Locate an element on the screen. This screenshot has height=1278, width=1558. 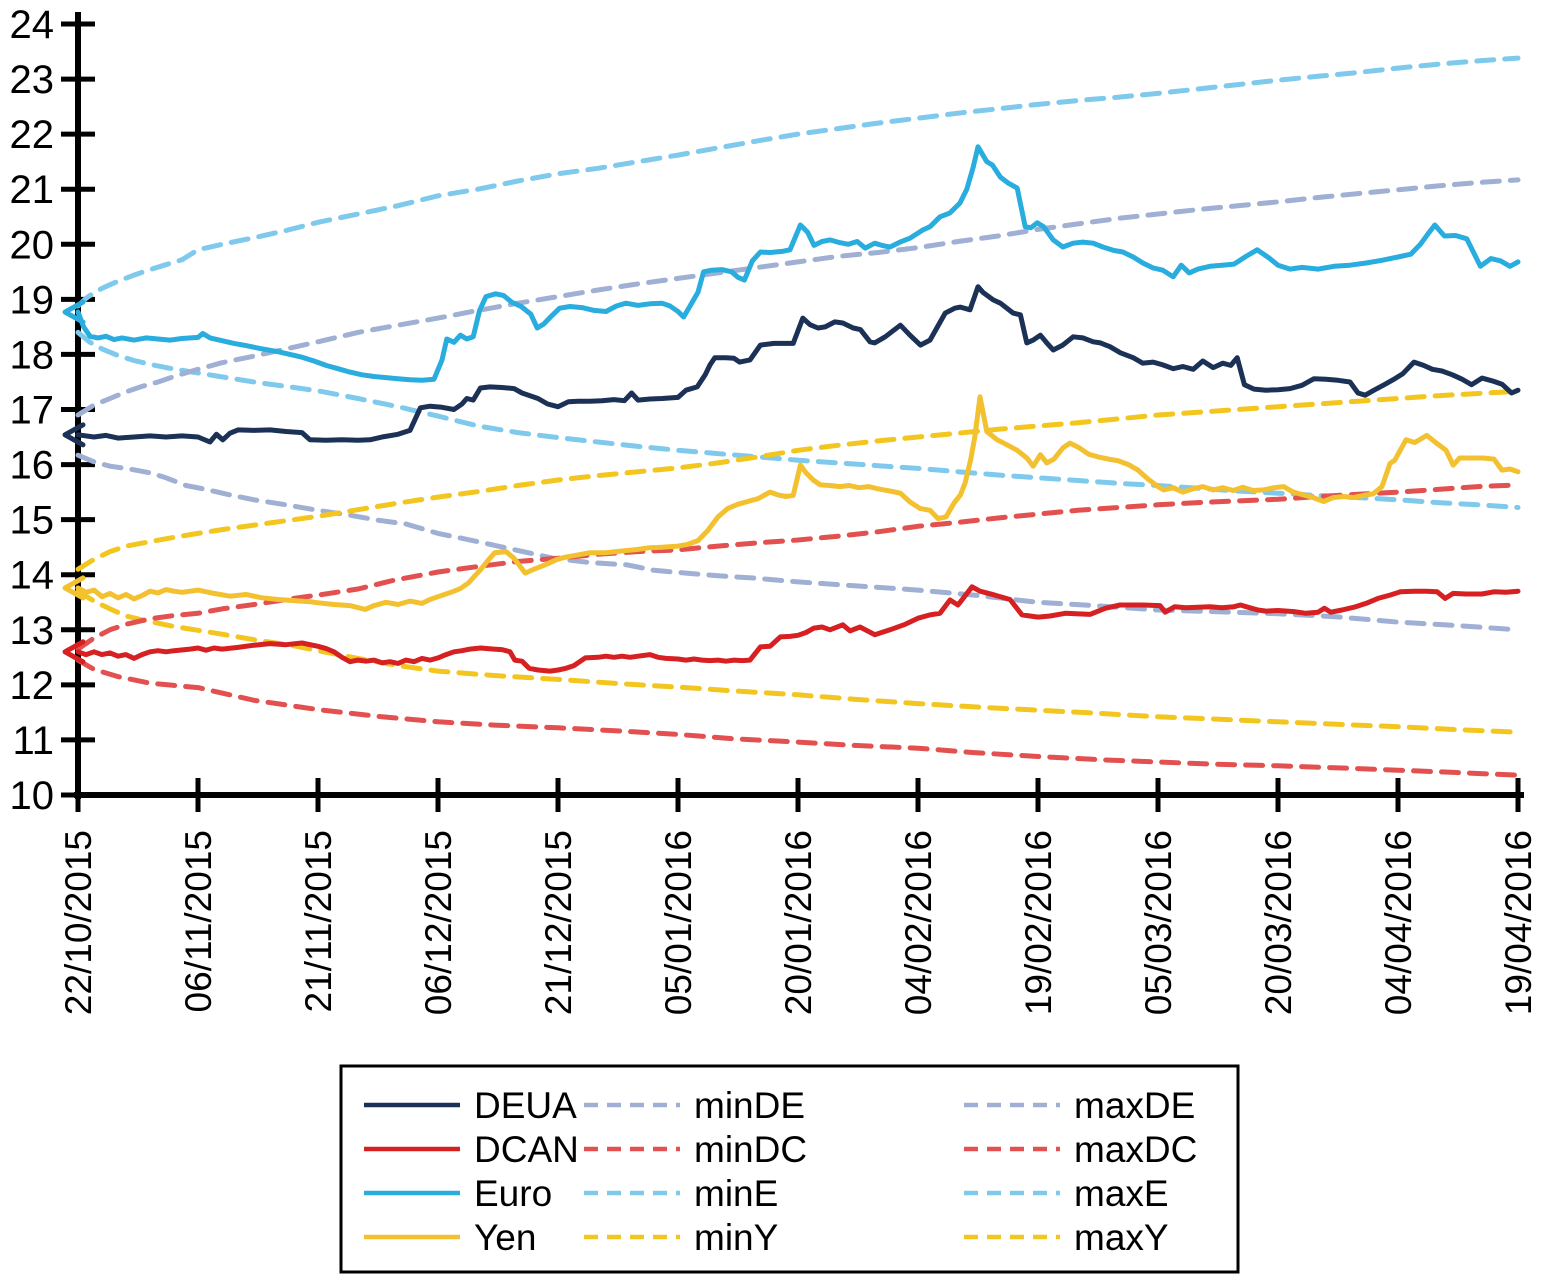
legend-label-maxDE: maxDE is located at coordinates (1134, 1105).